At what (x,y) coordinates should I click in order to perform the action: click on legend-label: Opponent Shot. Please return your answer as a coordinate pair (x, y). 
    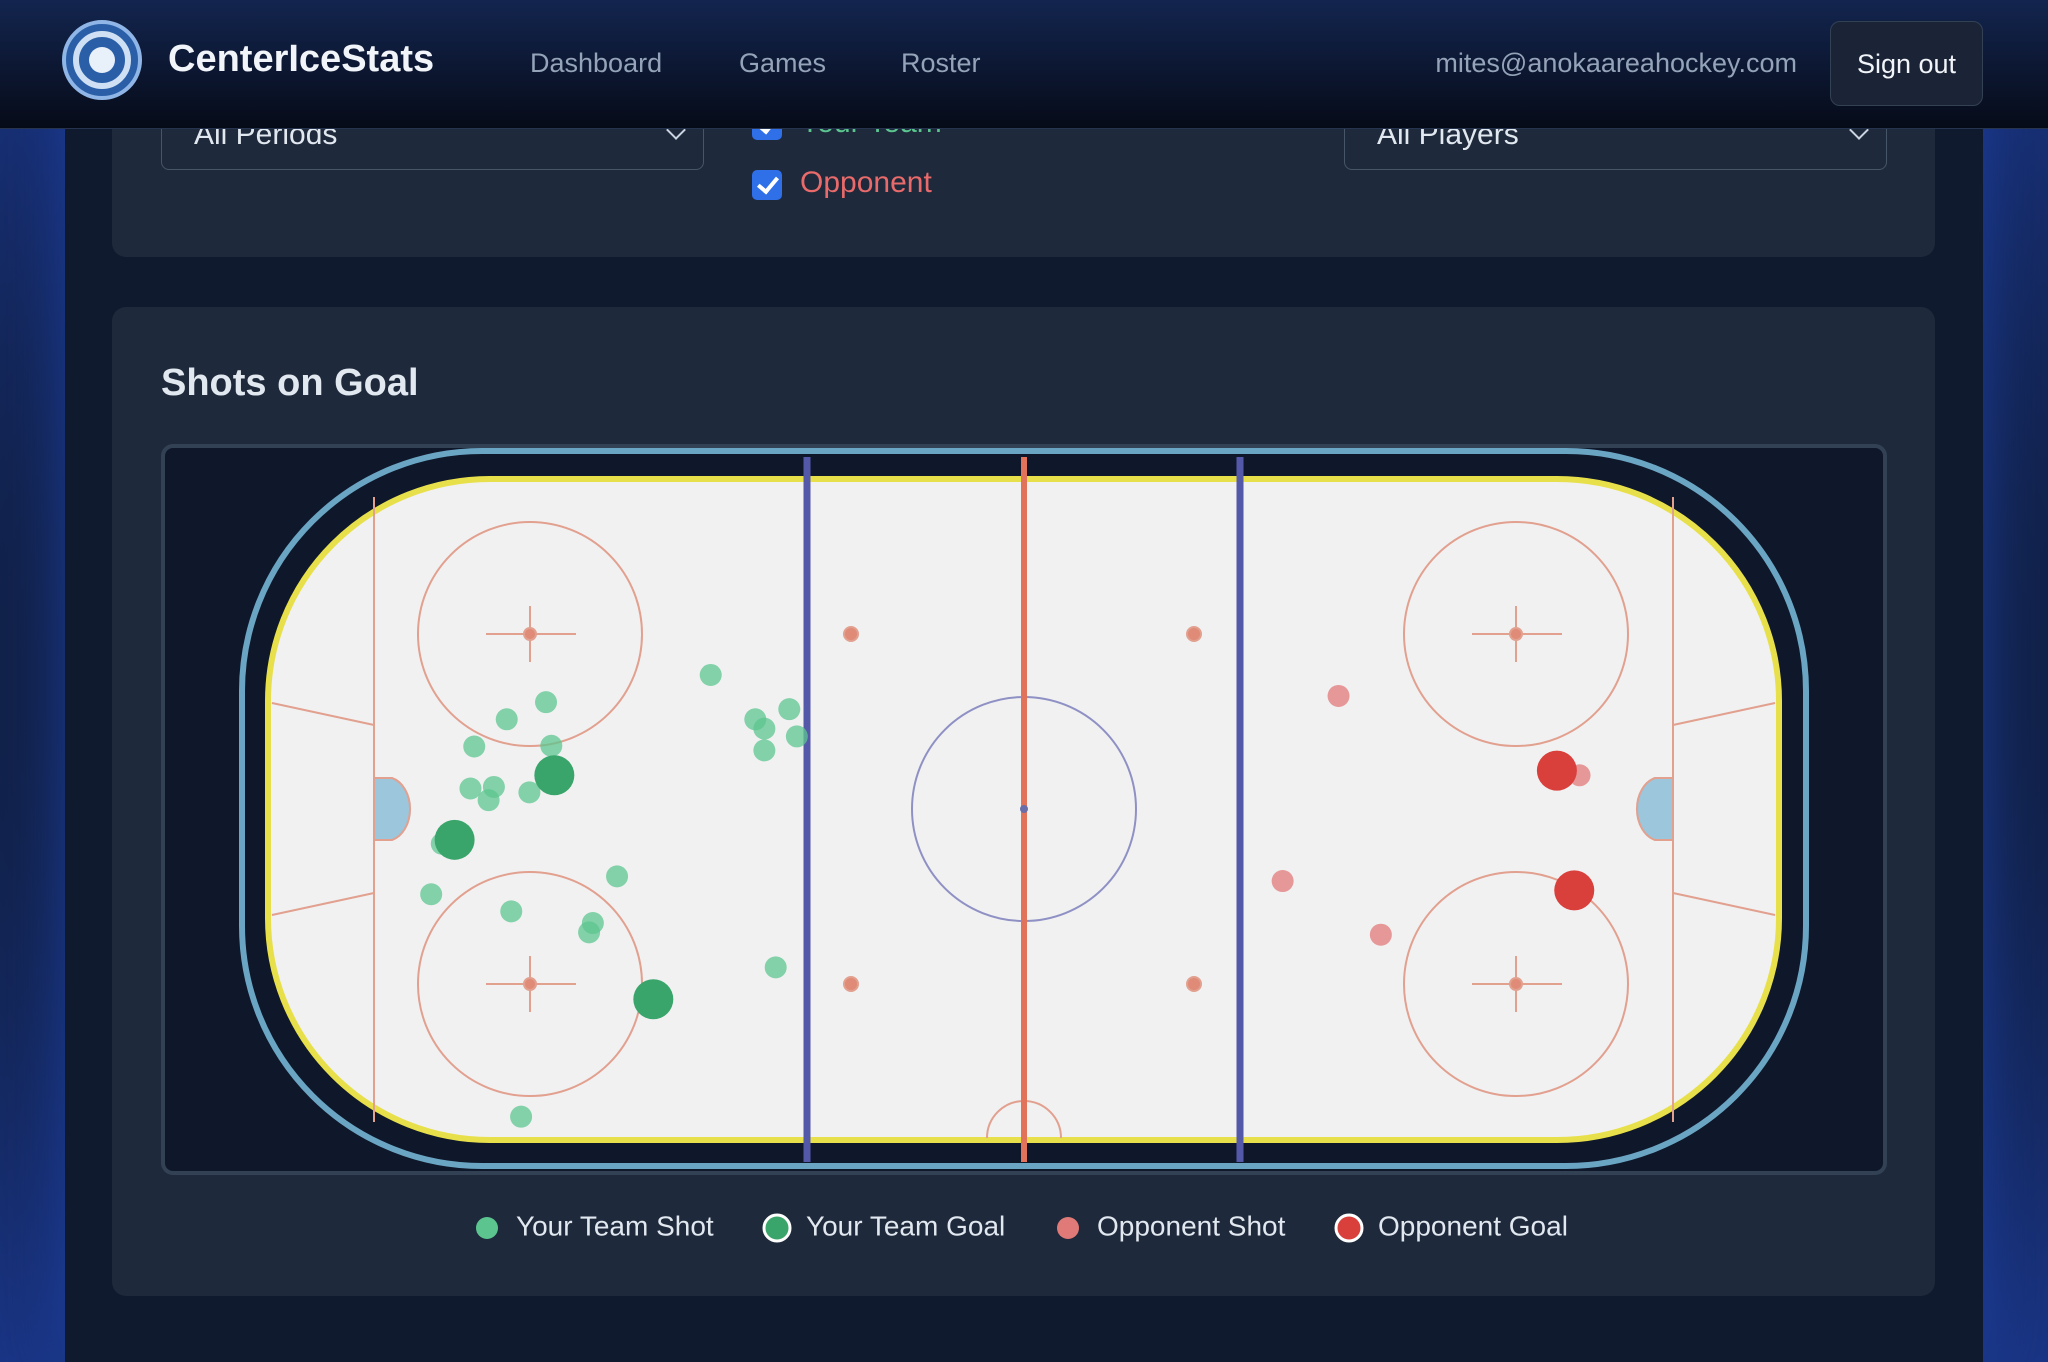
    Looking at the image, I should click on (1191, 1225).